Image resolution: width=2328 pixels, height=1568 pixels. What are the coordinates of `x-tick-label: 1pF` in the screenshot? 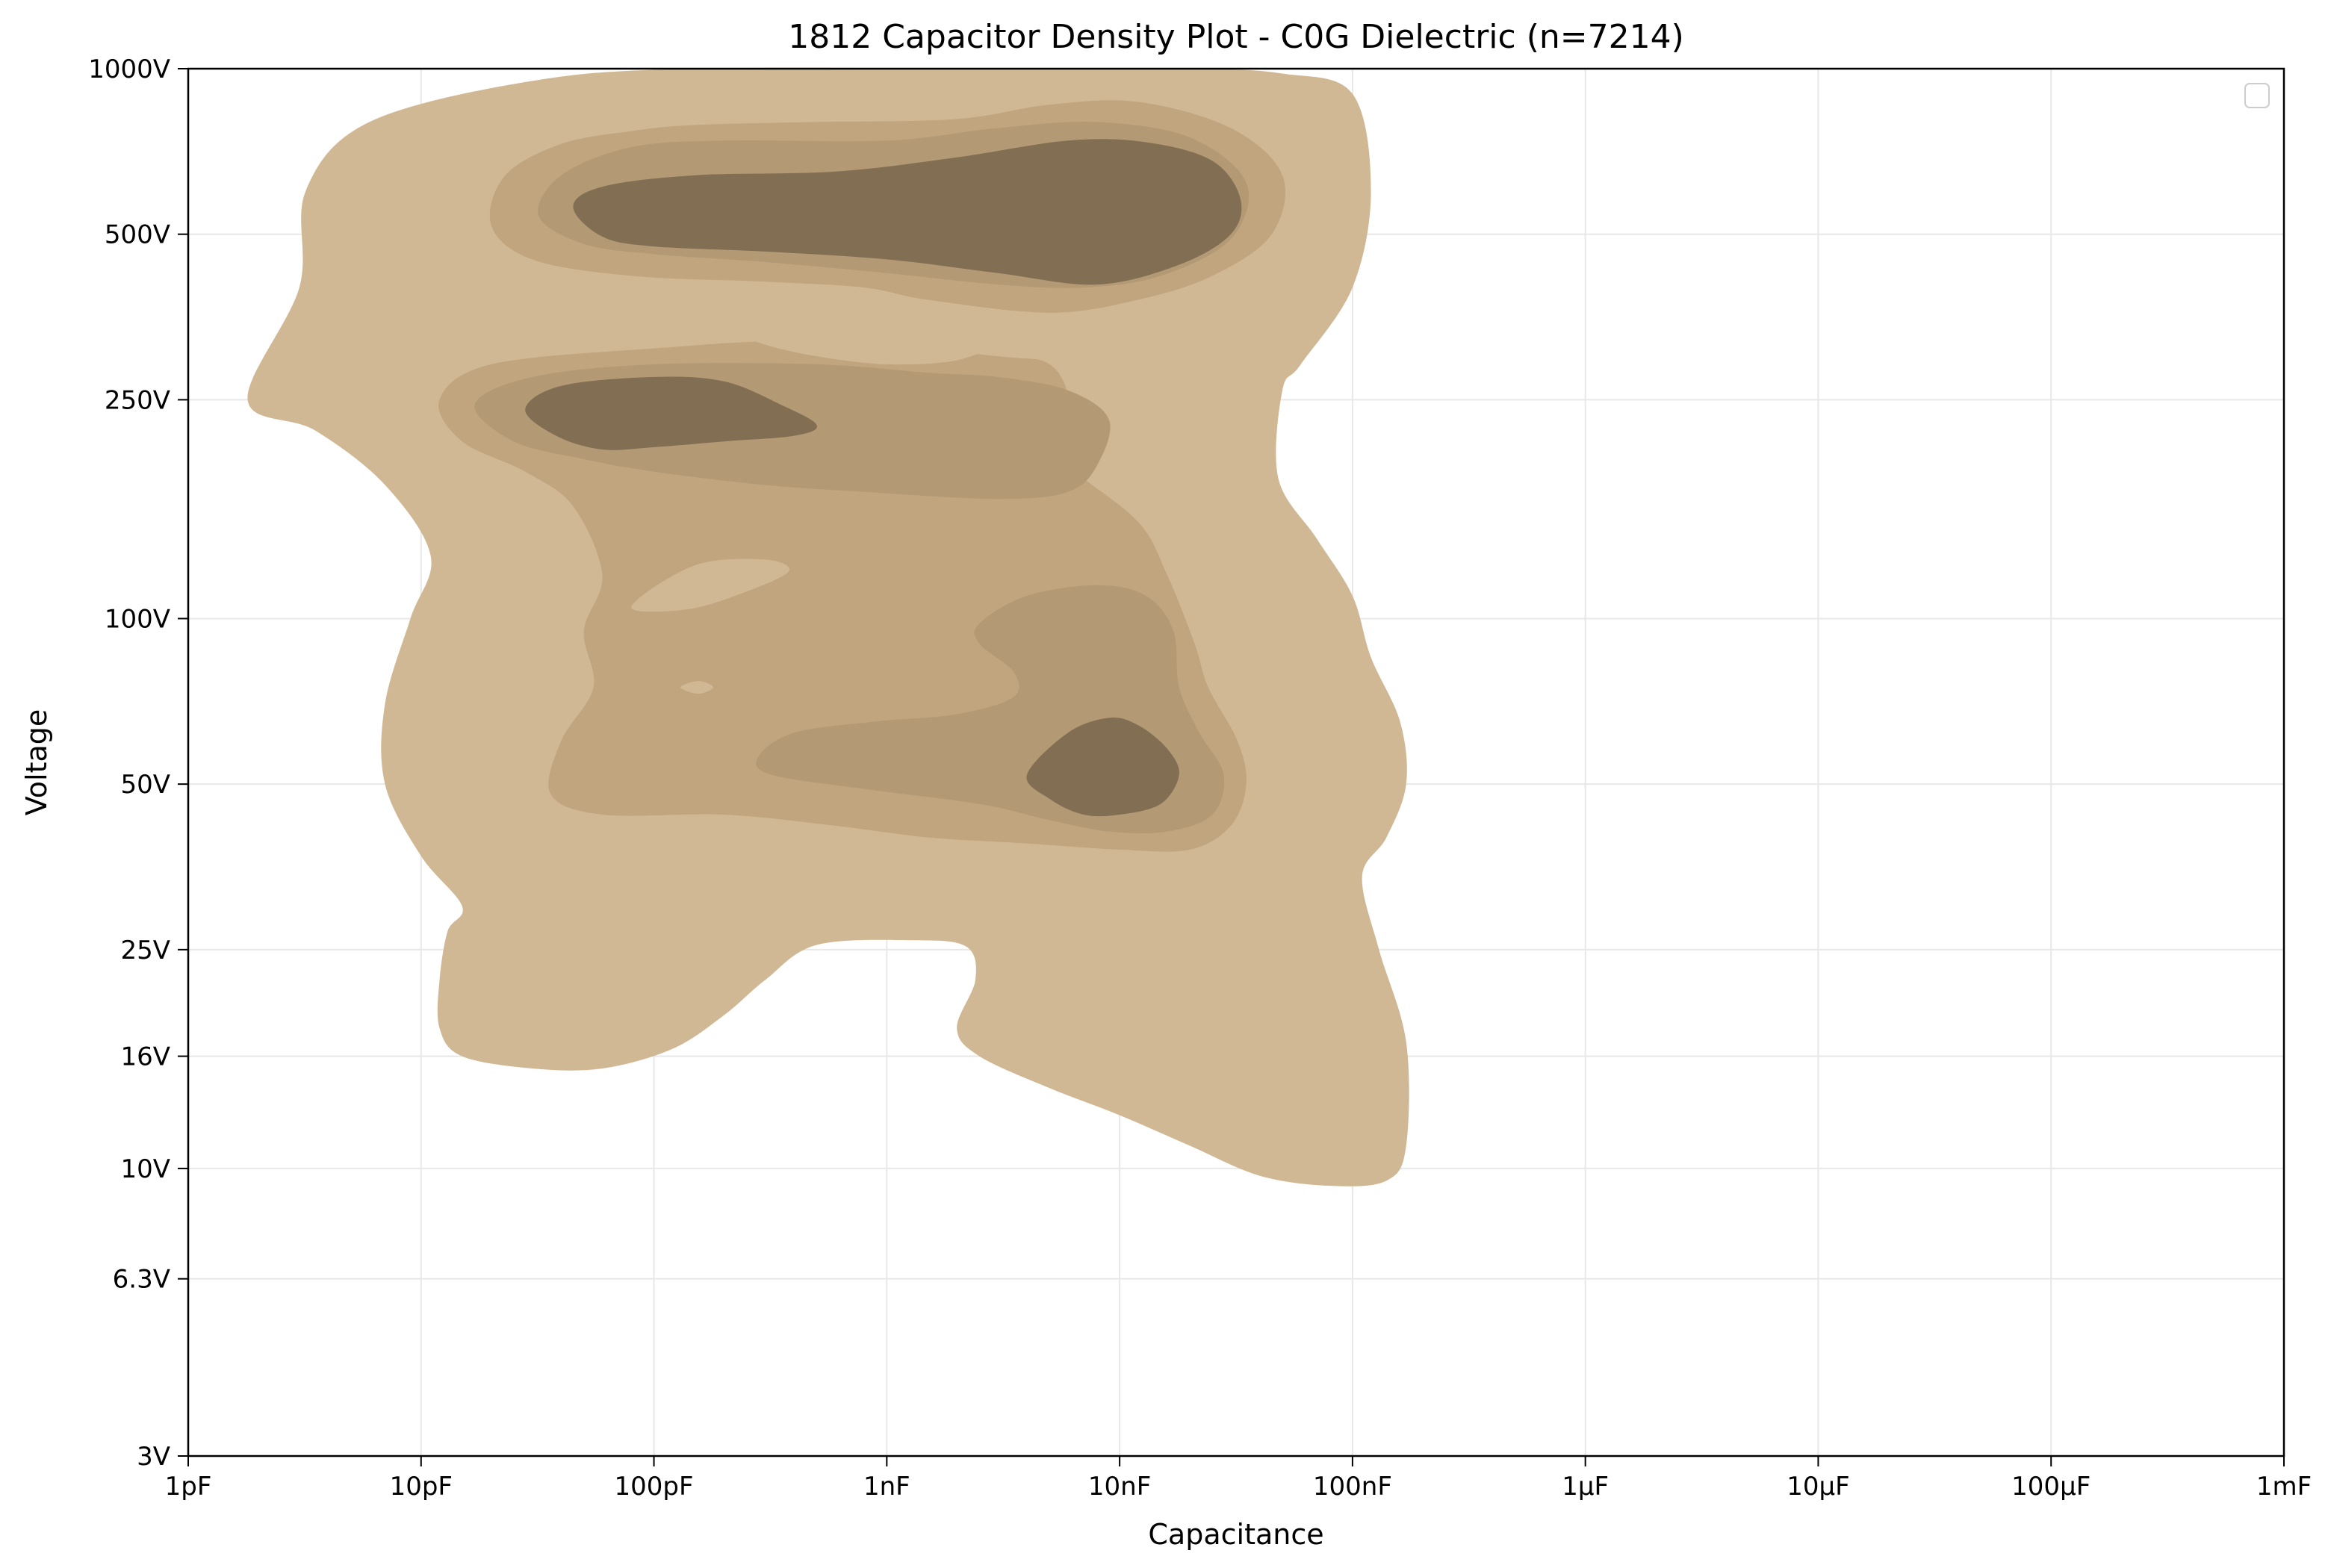 It's located at (188, 1487).